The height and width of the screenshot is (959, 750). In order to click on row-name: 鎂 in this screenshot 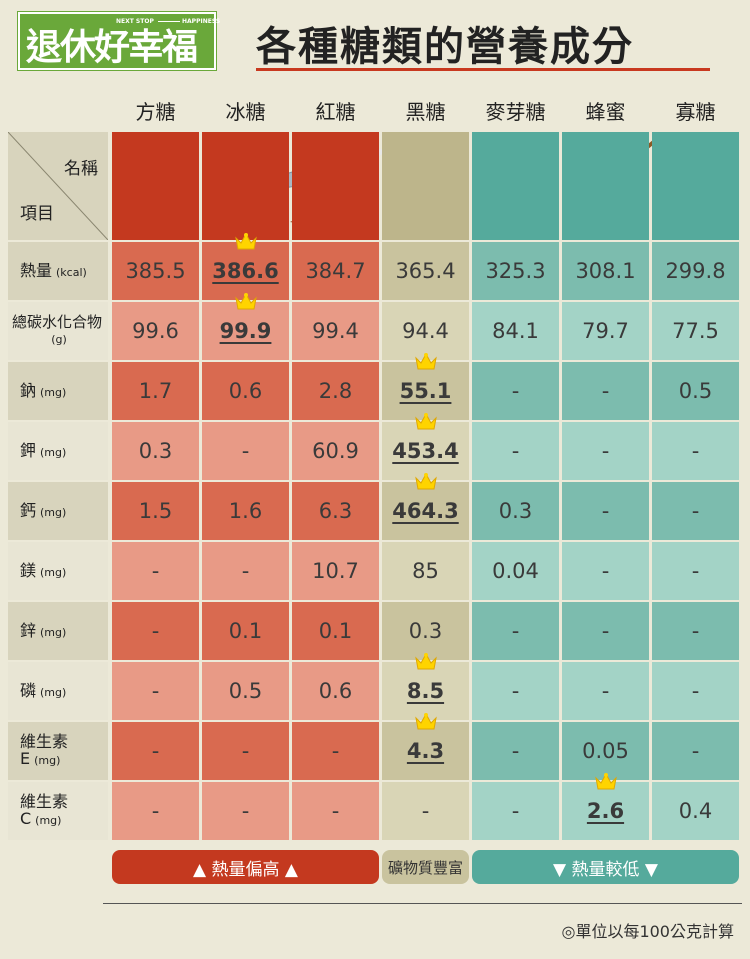, I will do `click(28, 570)`.